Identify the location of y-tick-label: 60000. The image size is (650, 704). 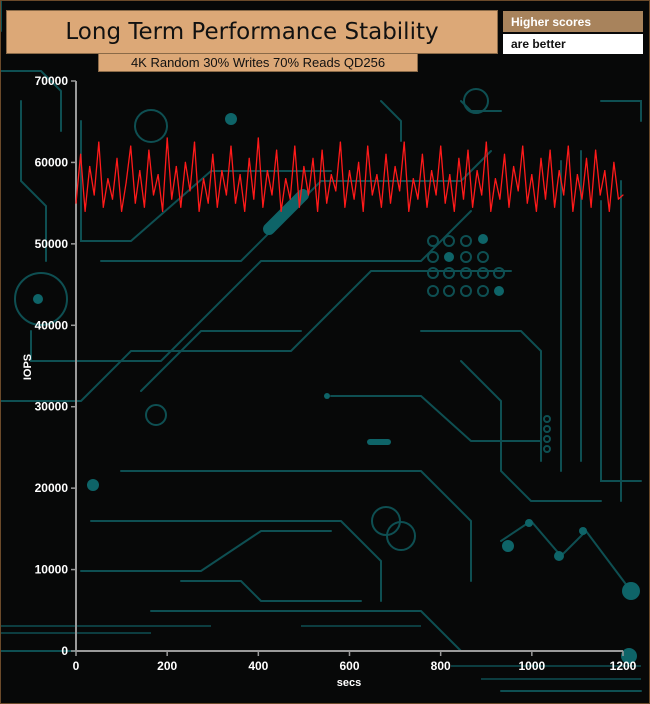
(52, 162).